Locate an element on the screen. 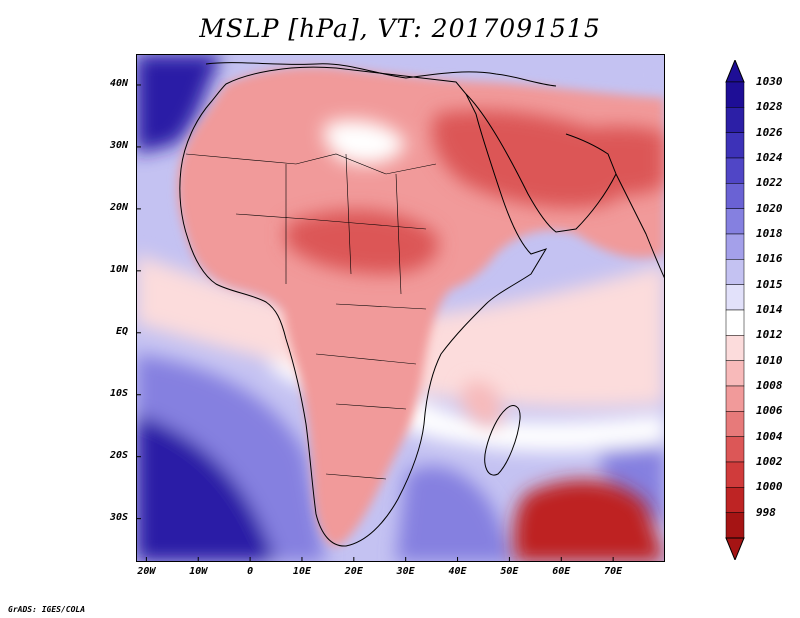 The image size is (800, 618). colorbar-label: 1010 is located at coordinates (769, 360).